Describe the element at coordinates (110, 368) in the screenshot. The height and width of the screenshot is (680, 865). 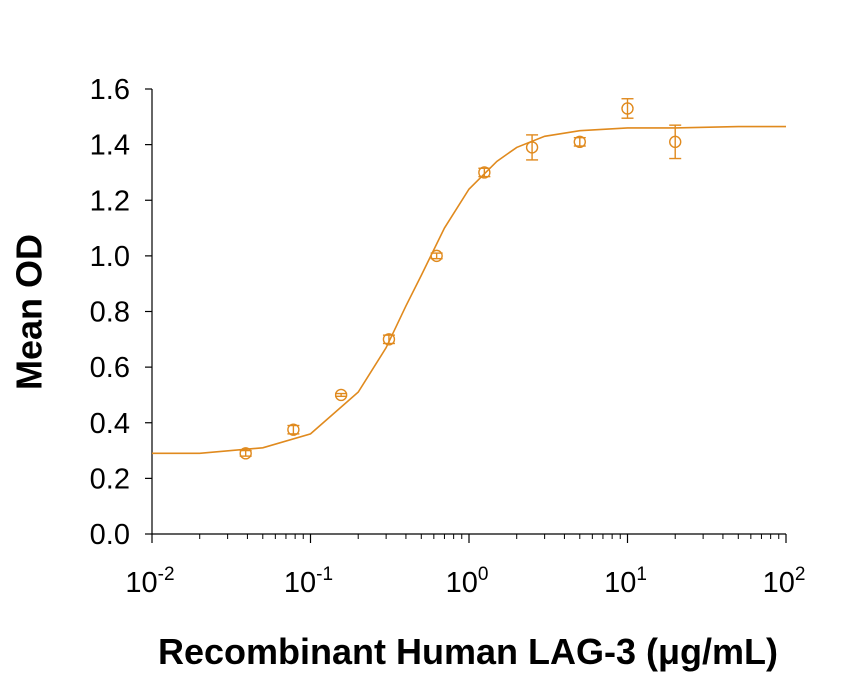
I see `y-tick-label: 0.6` at that location.